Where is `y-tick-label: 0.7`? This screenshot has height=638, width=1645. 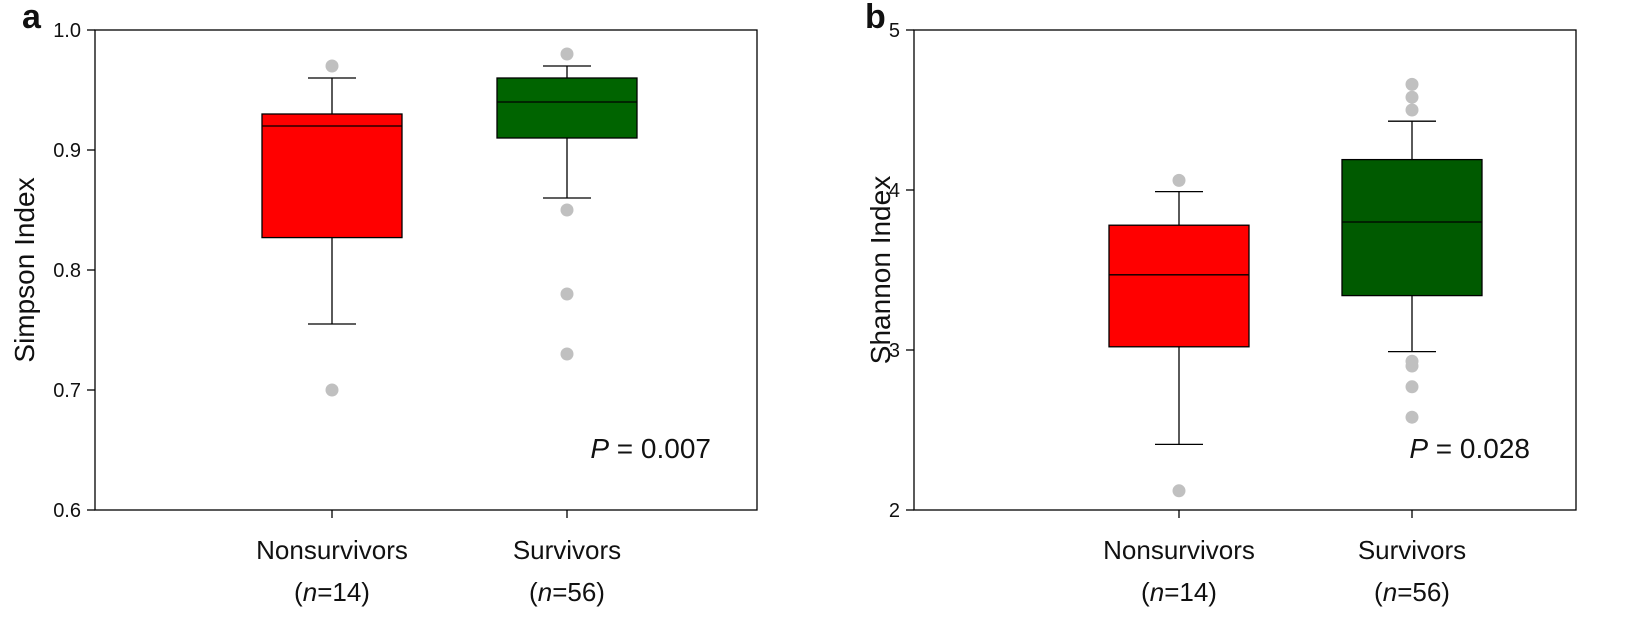
y-tick-label: 0.7 is located at coordinates (67, 391).